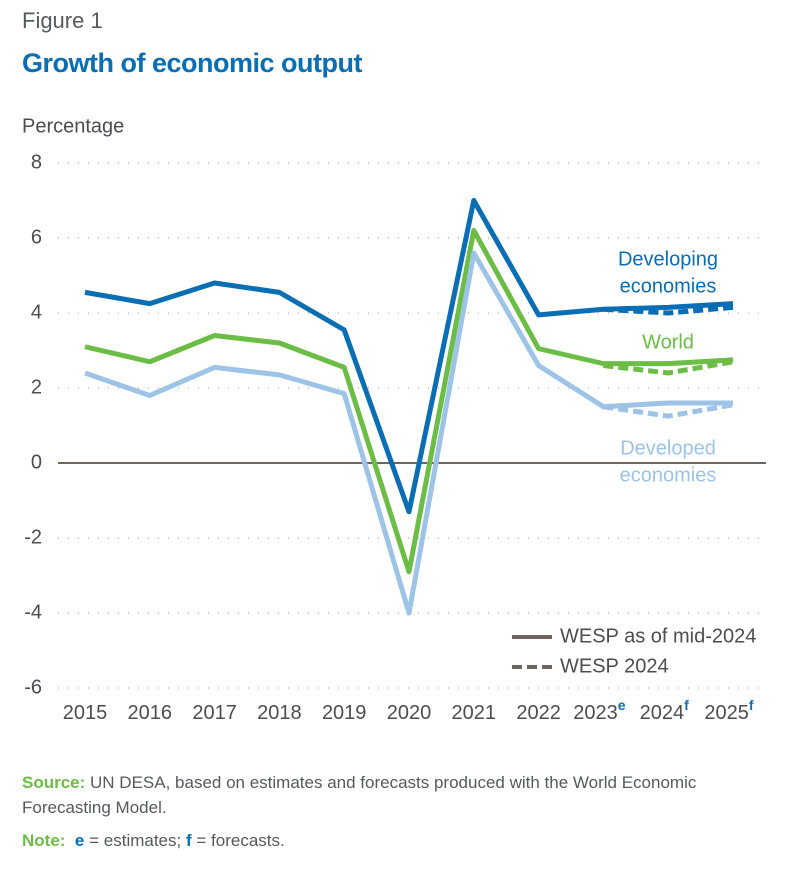  I want to click on x-tick-text: 2021, so click(474, 713).